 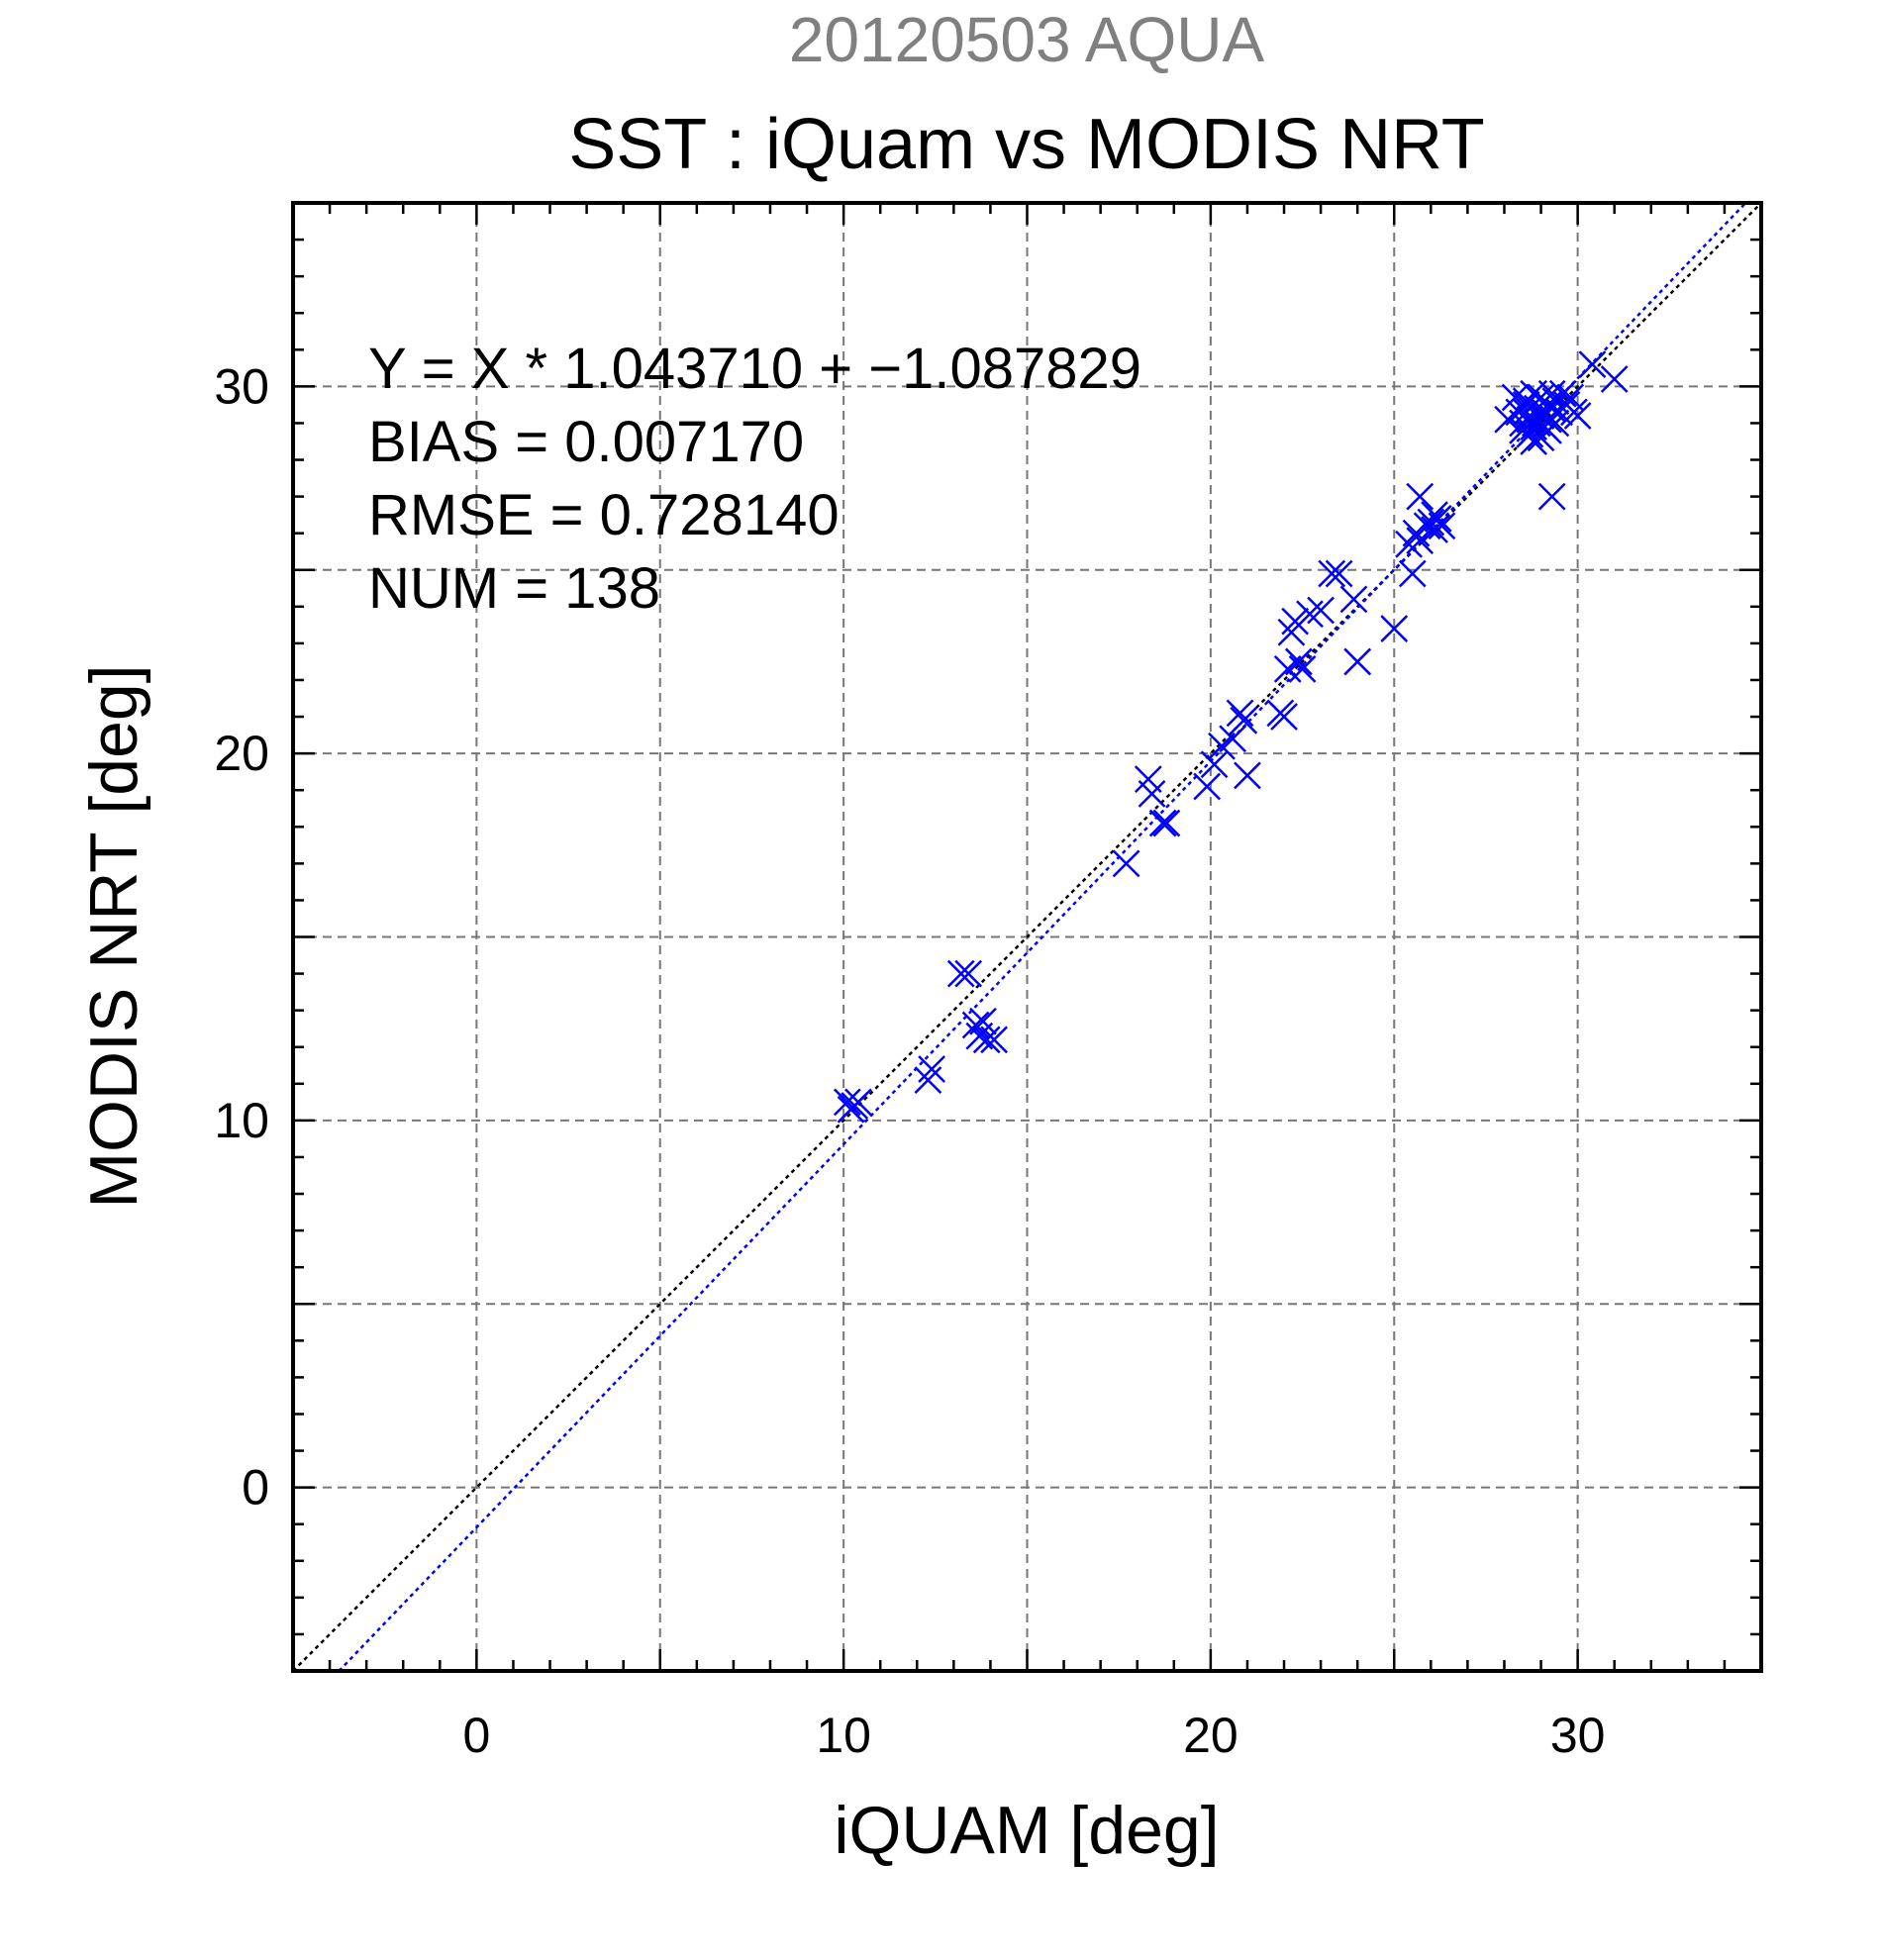 What do you see at coordinates (113, 936) in the screenshot?
I see `y-axis-label: MODIS NRT [deg]` at bounding box center [113, 936].